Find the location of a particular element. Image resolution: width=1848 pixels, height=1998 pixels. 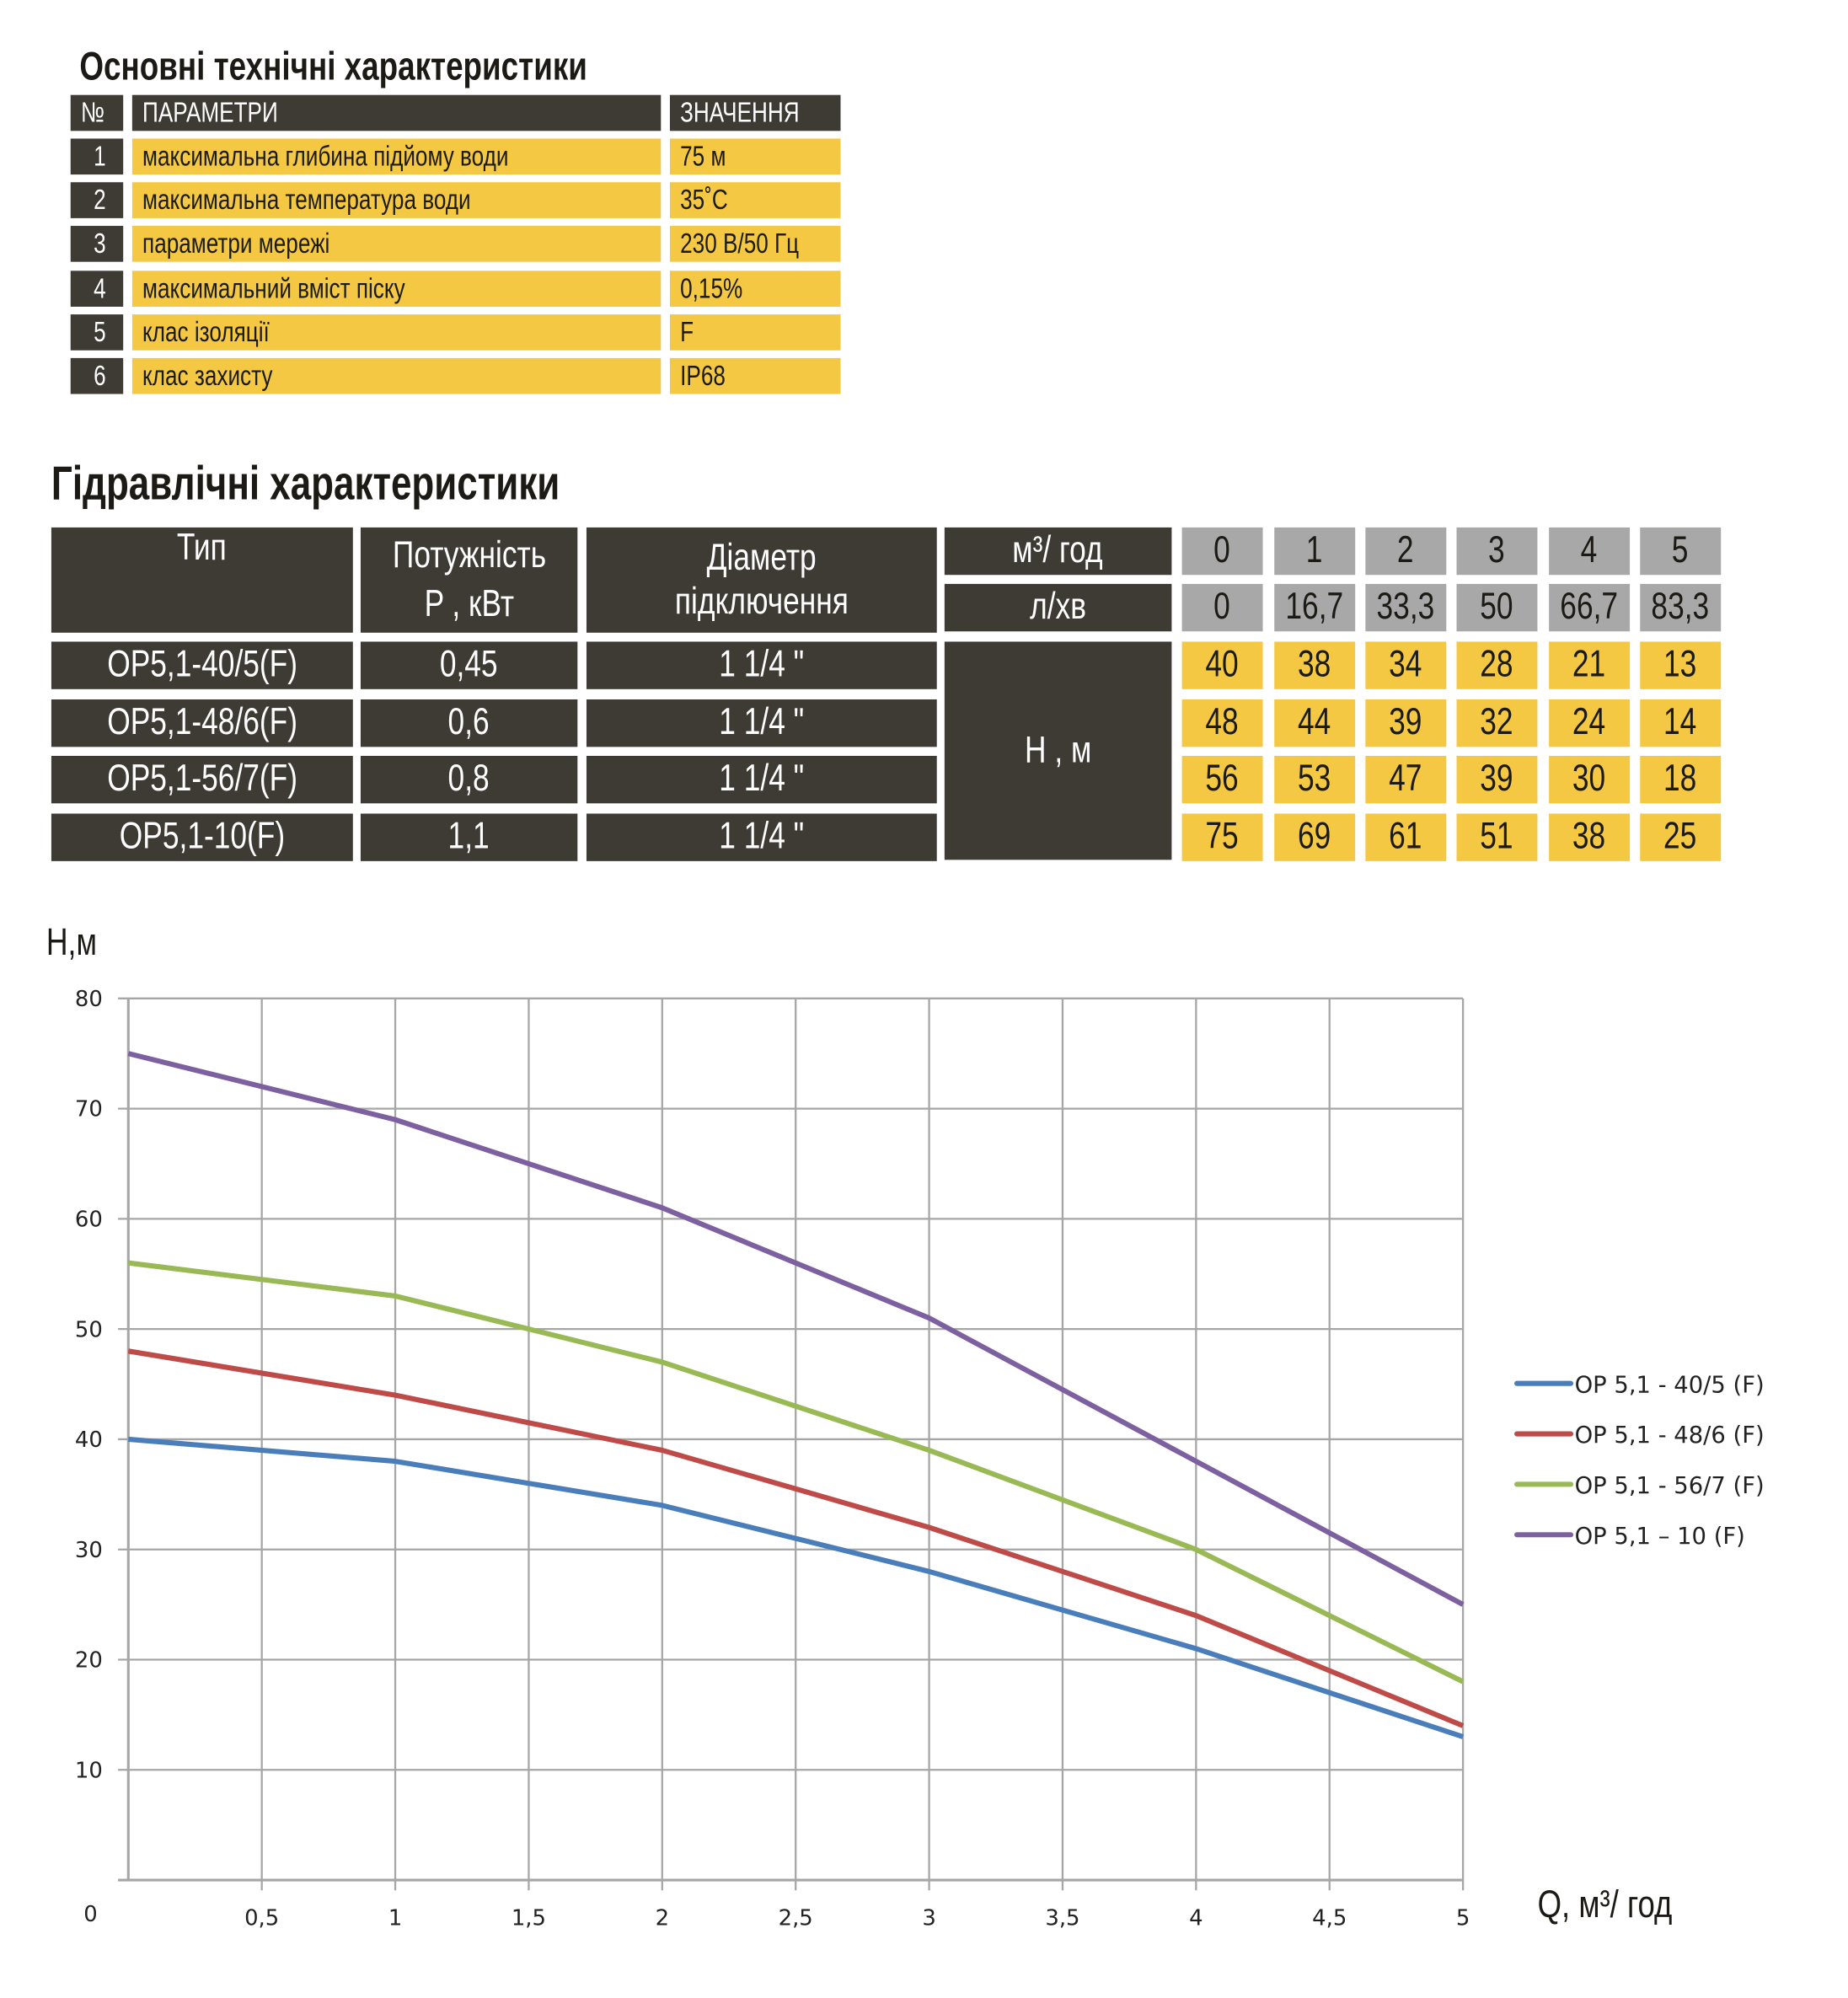

flow-m3: 2 is located at coordinates (1406, 551).